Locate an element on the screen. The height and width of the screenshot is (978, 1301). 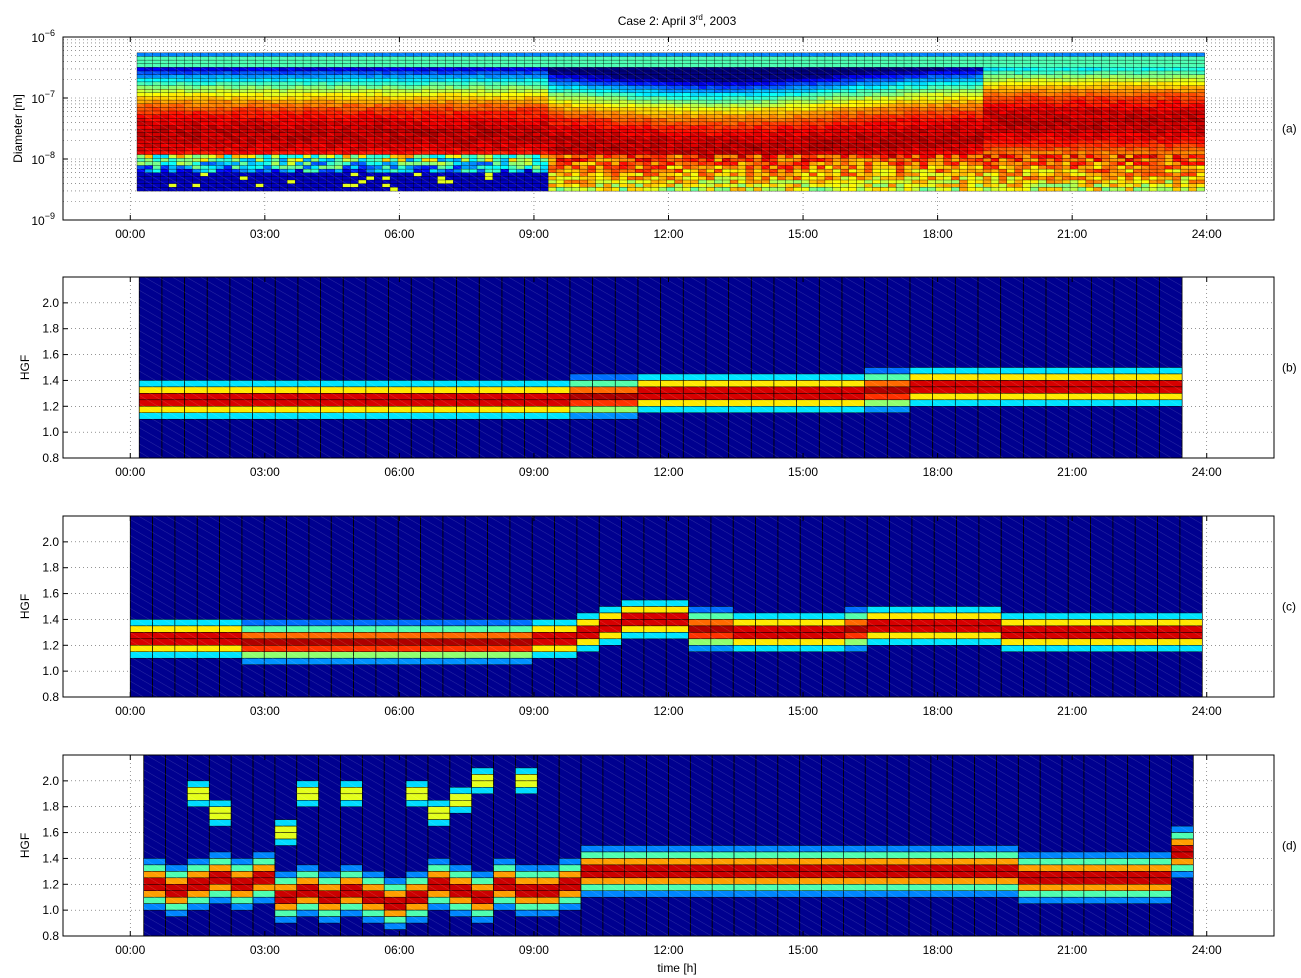
figure-title-text: Case 2: April 3 is located at coordinates (657, 21).